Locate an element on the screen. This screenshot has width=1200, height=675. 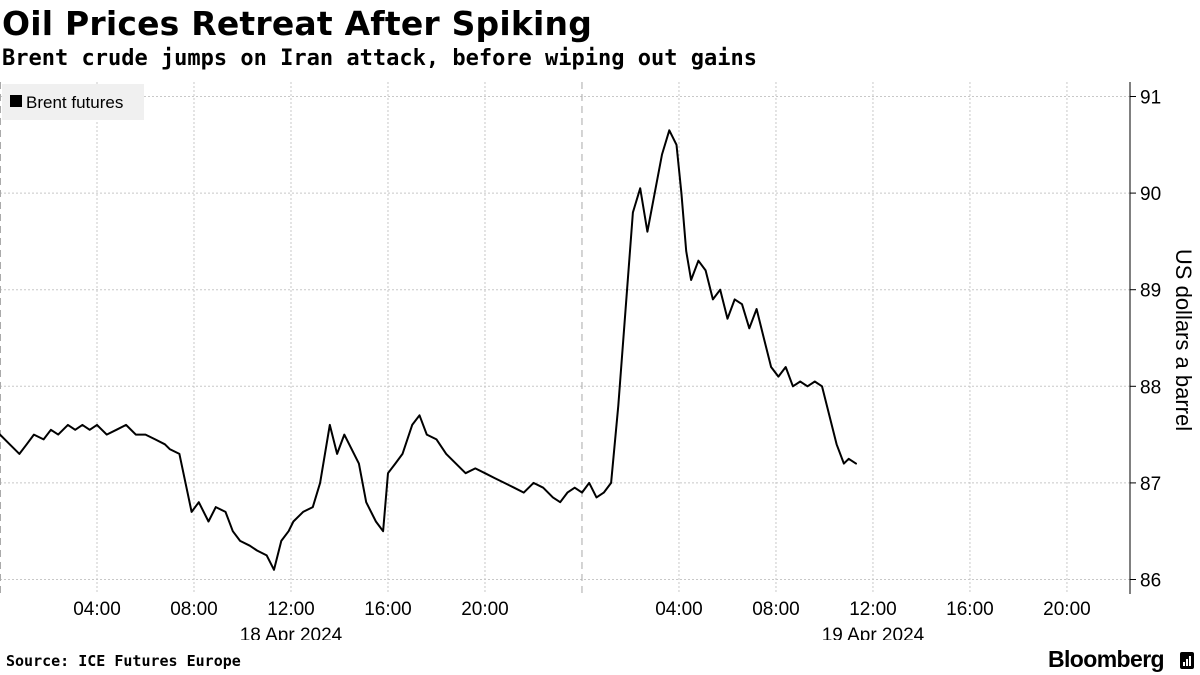
date-label: 19 Apr 2024 is located at coordinates (873, 632).